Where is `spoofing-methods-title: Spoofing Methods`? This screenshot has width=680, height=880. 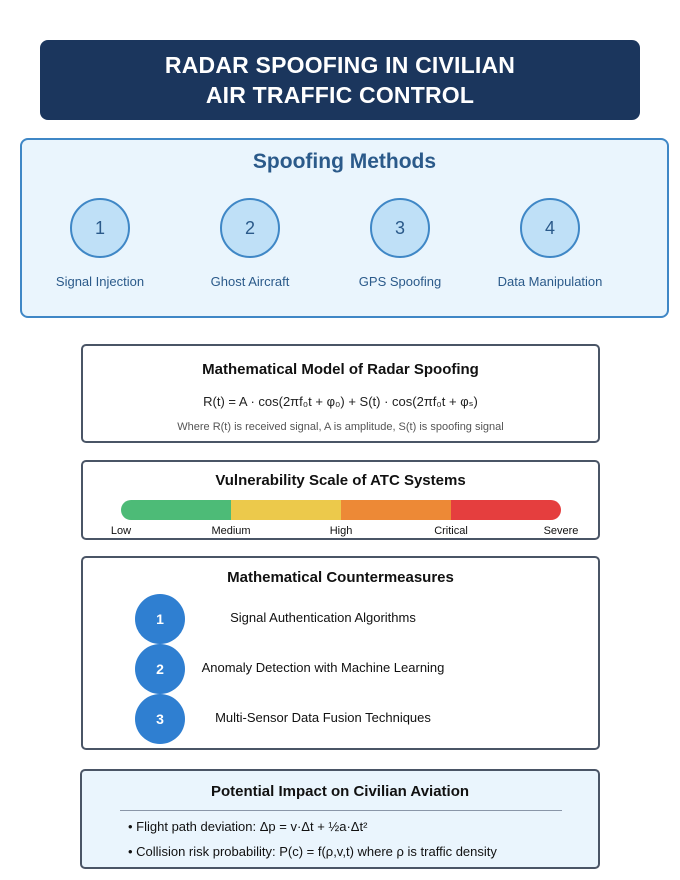
spoofing-methods-title: Spoofing Methods is located at coordinates (344, 161).